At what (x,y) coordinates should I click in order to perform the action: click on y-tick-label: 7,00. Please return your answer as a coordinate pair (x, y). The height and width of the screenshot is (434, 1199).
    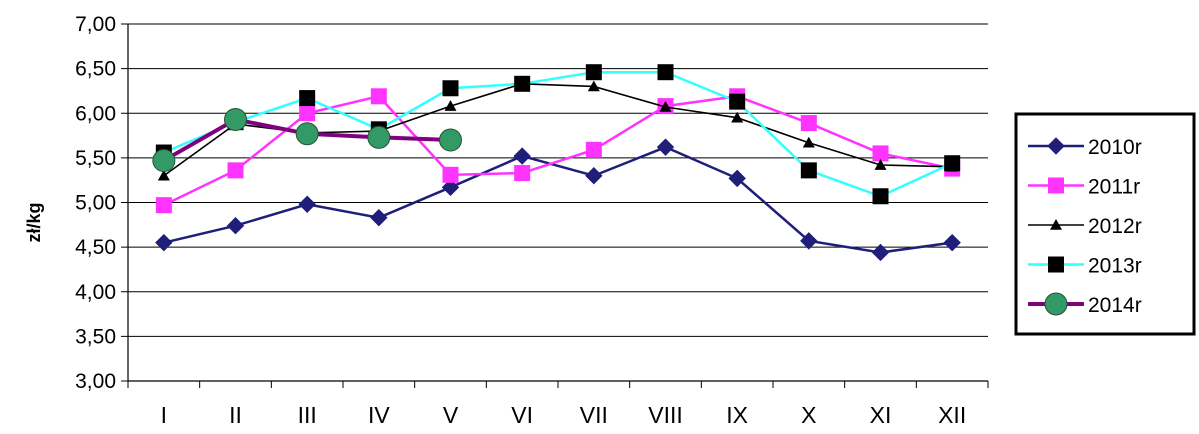
    Looking at the image, I should click on (95, 24).